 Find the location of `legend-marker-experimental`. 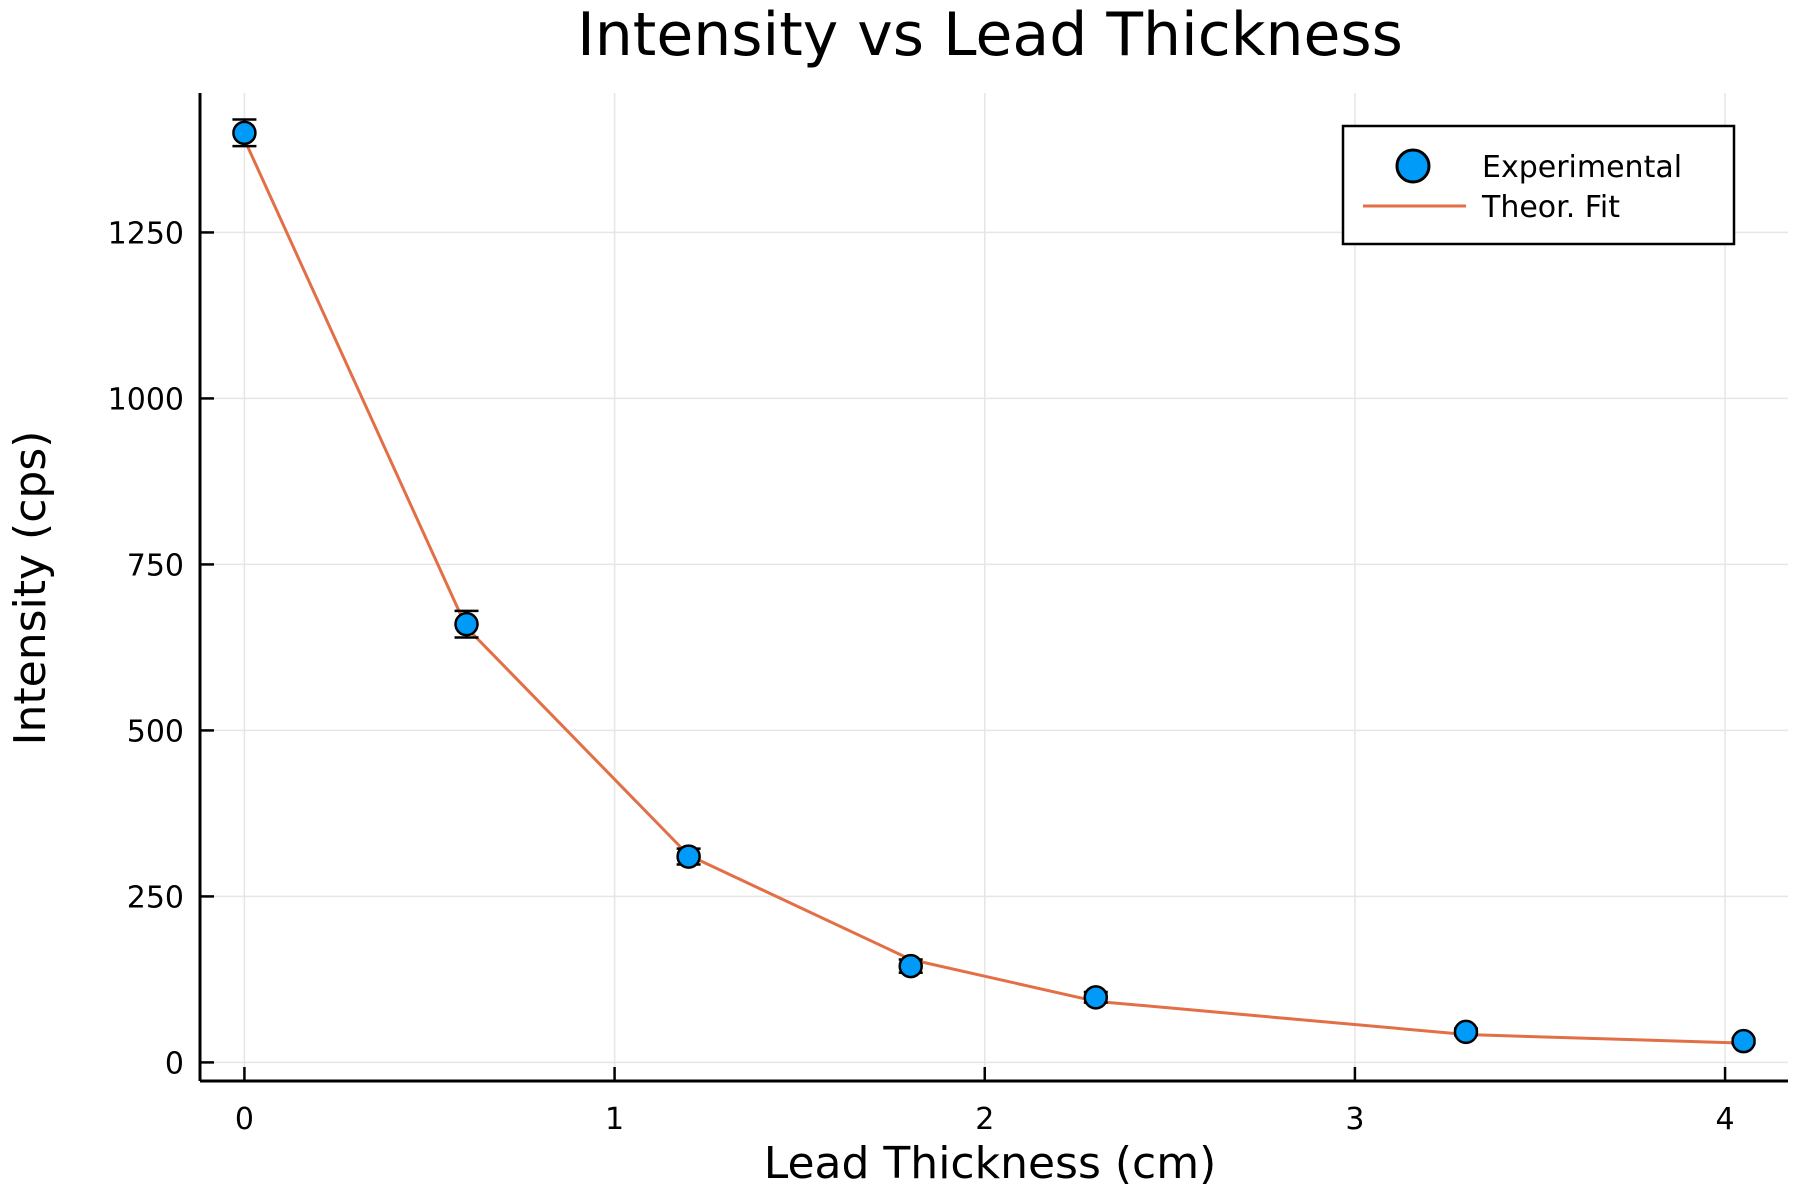

legend-marker-experimental is located at coordinates (1413, 166).